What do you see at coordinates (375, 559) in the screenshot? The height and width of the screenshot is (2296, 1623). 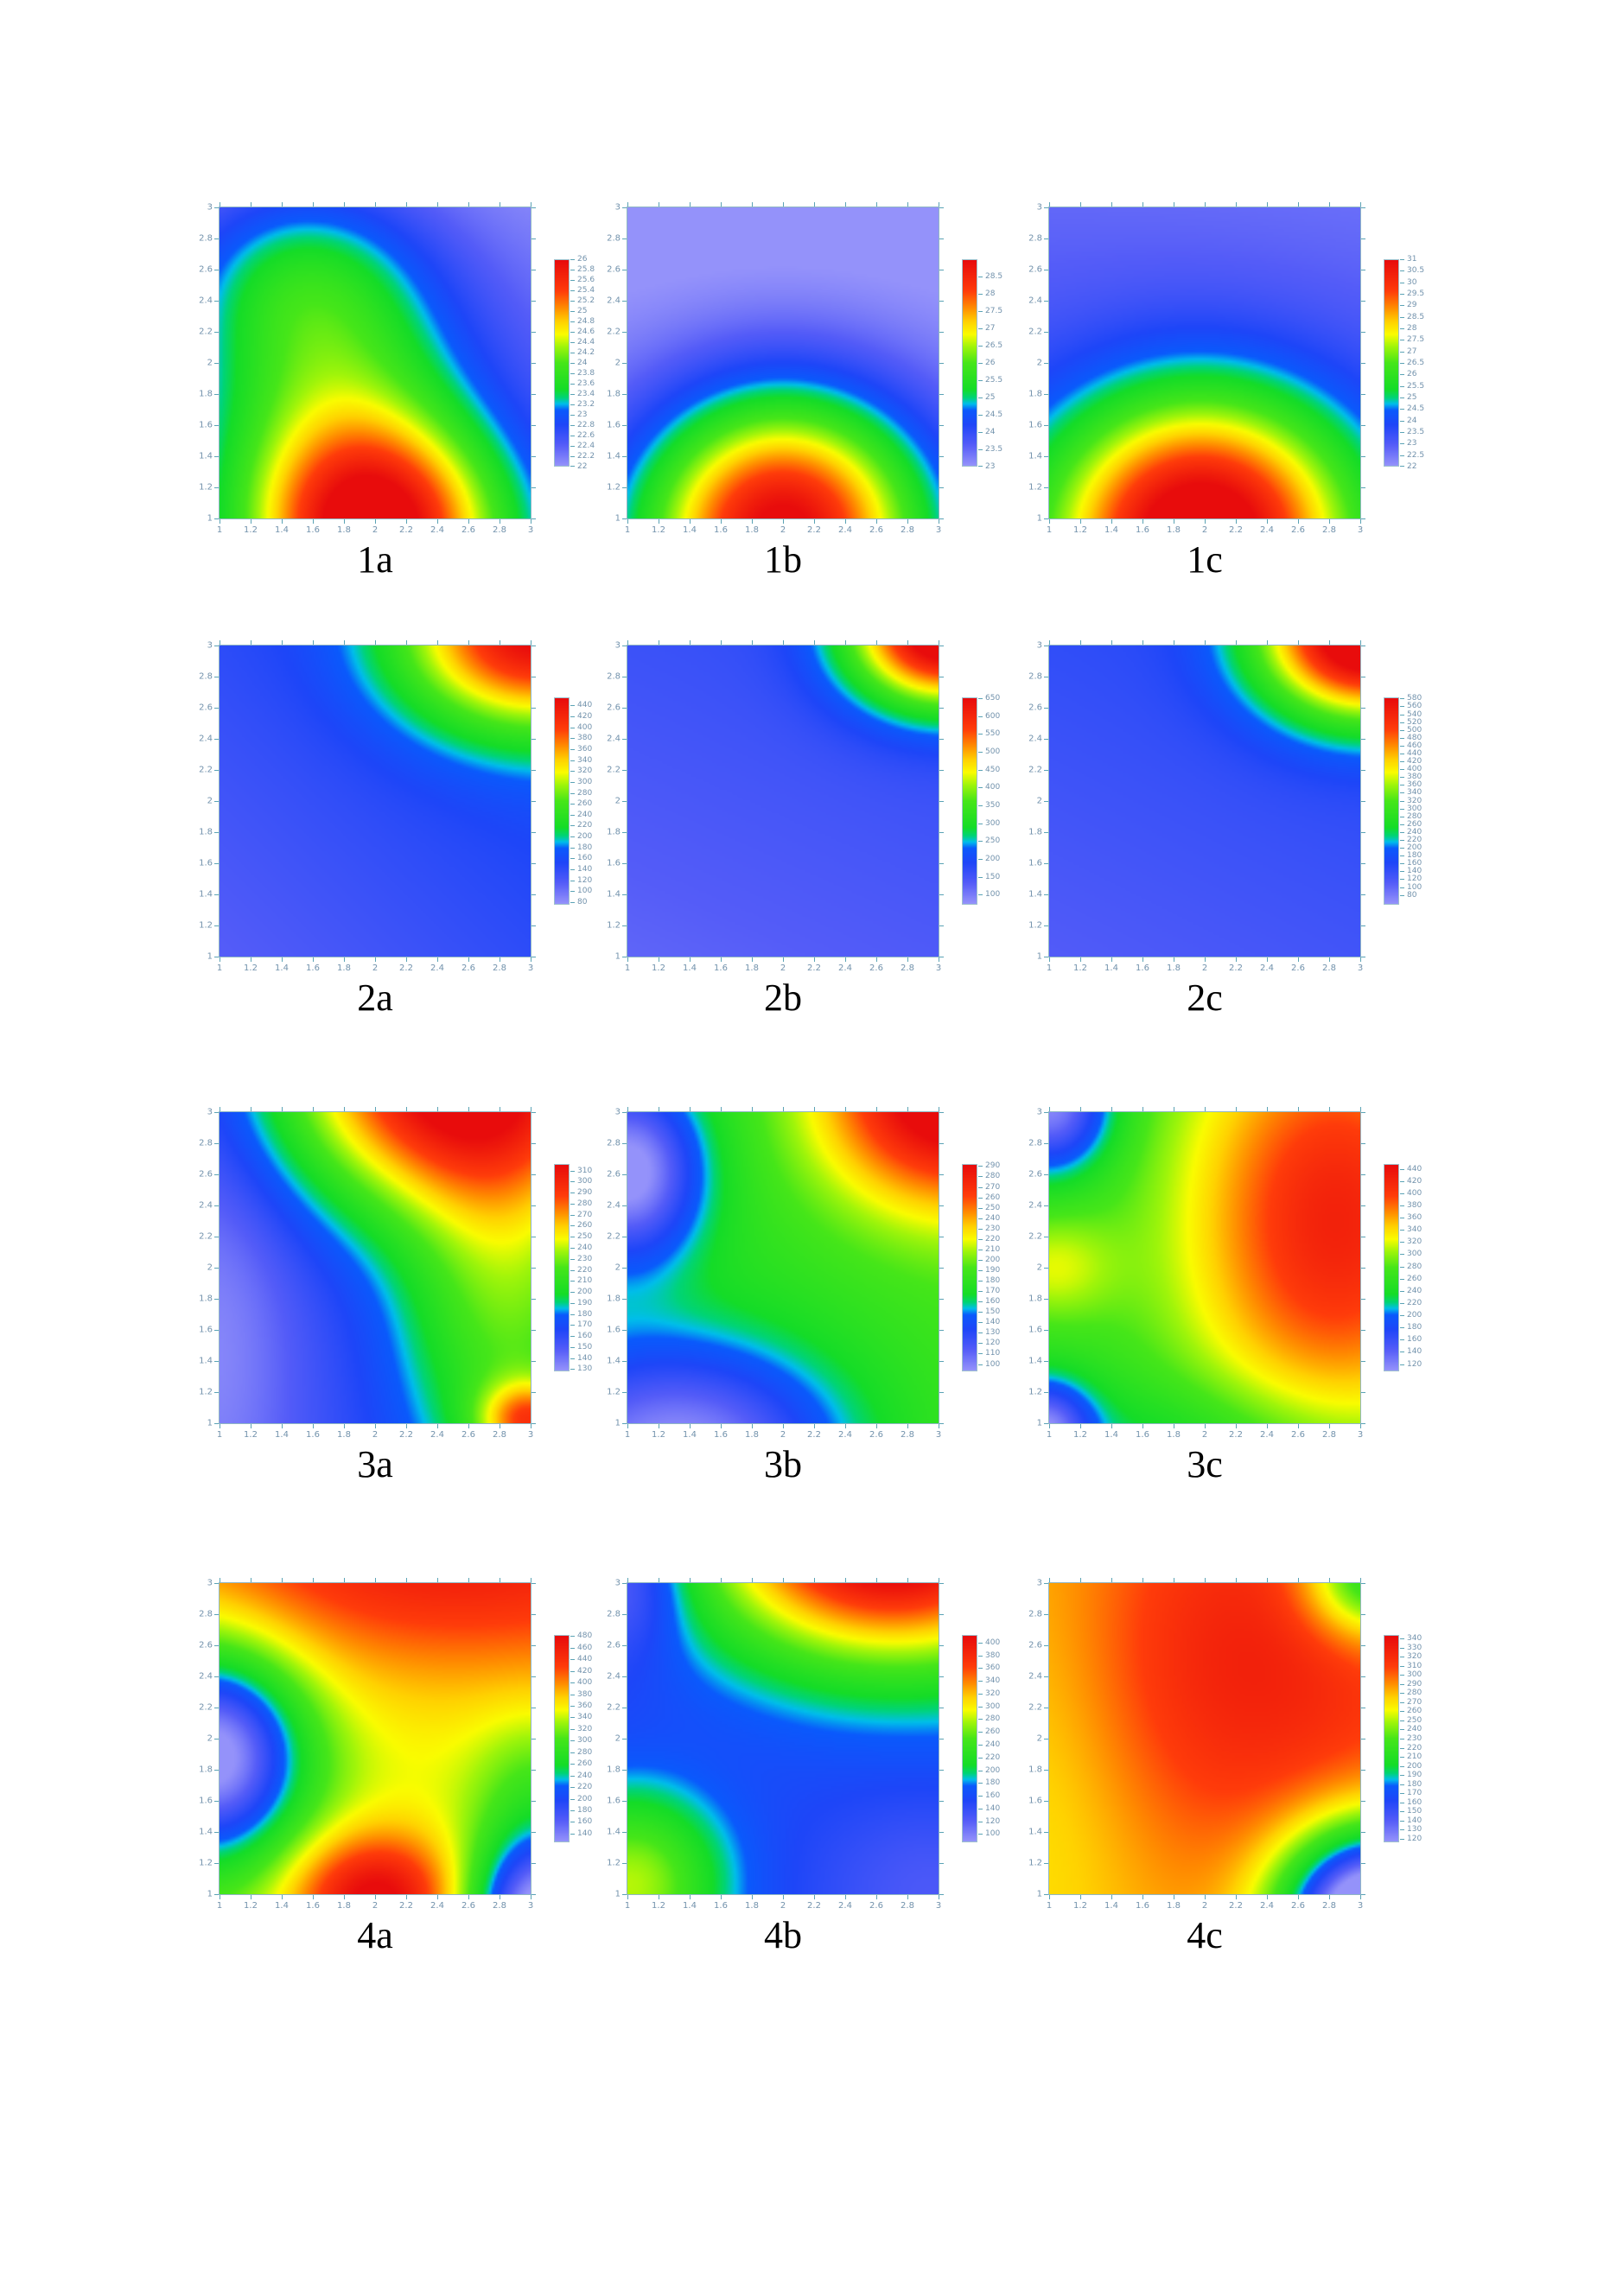 I see `panel-label-1a: 1a` at bounding box center [375, 559].